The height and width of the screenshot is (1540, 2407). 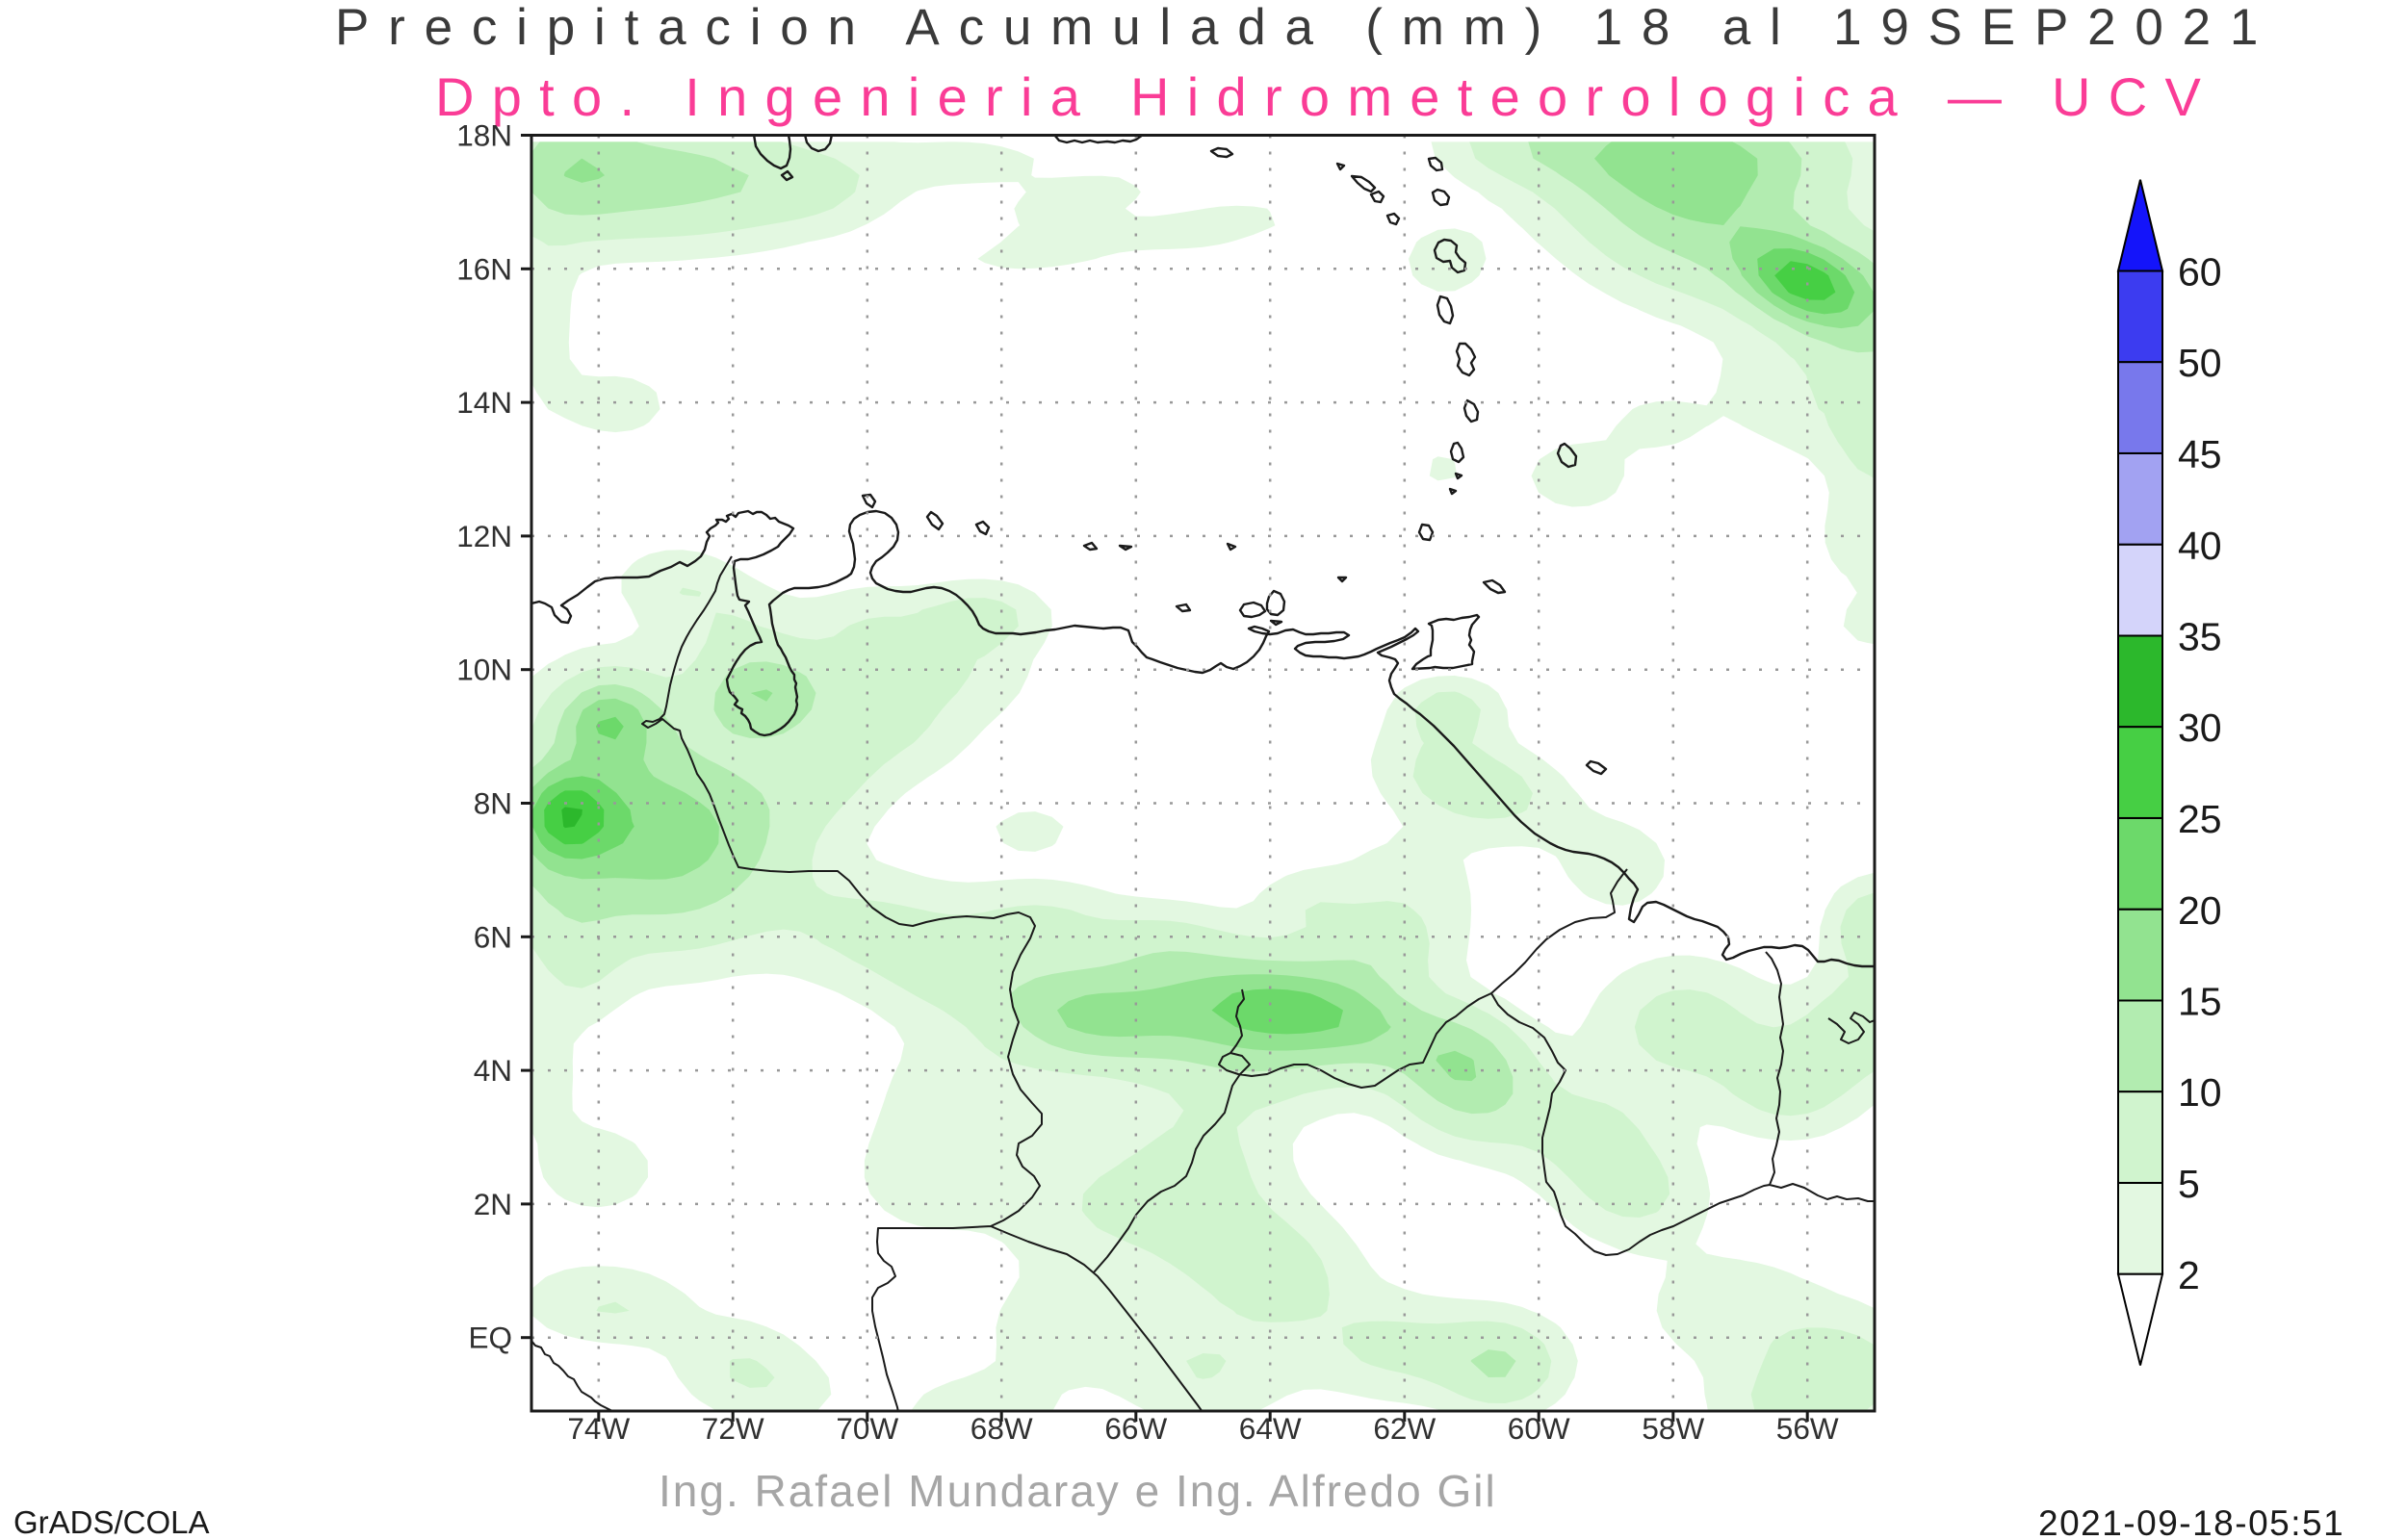 What do you see at coordinates (490, 1338) in the screenshot?
I see `svg-text: EQ` at bounding box center [490, 1338].